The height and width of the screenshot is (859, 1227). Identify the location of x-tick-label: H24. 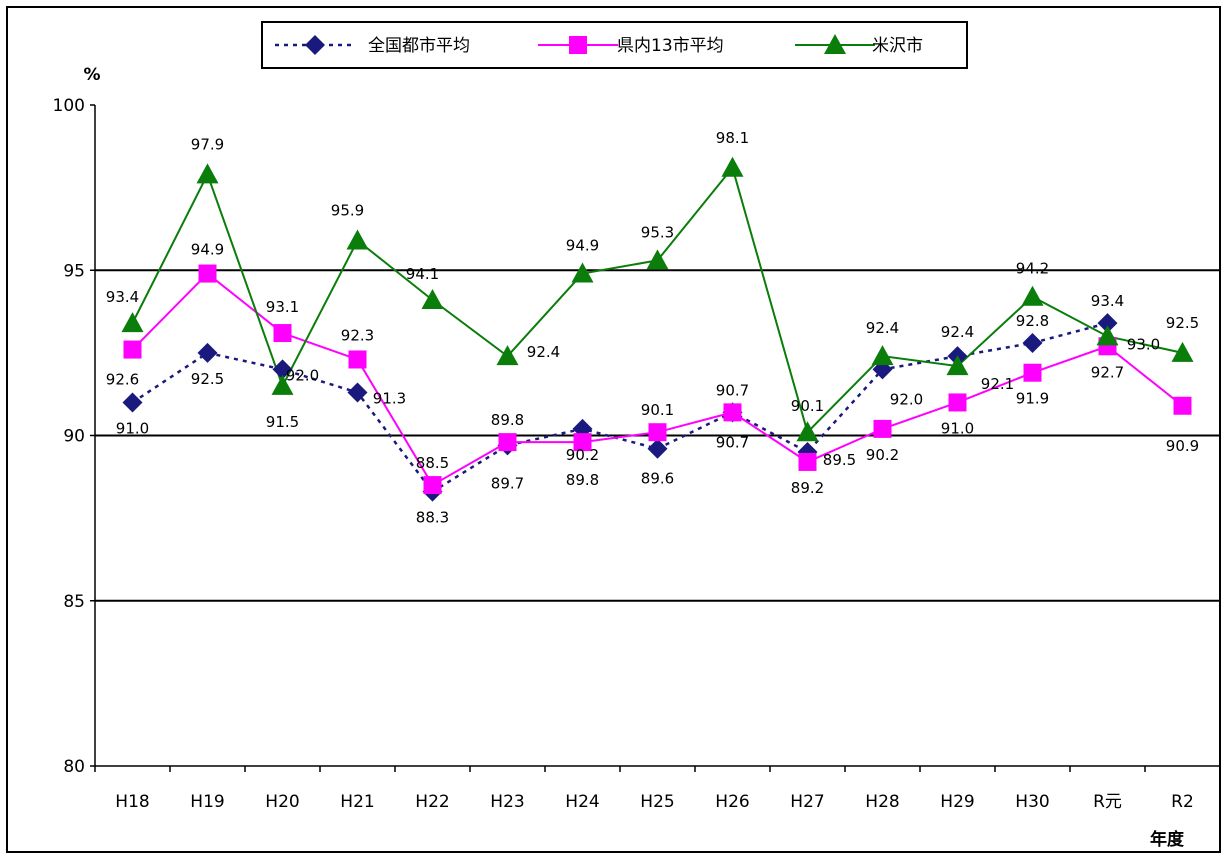
(582, 802).